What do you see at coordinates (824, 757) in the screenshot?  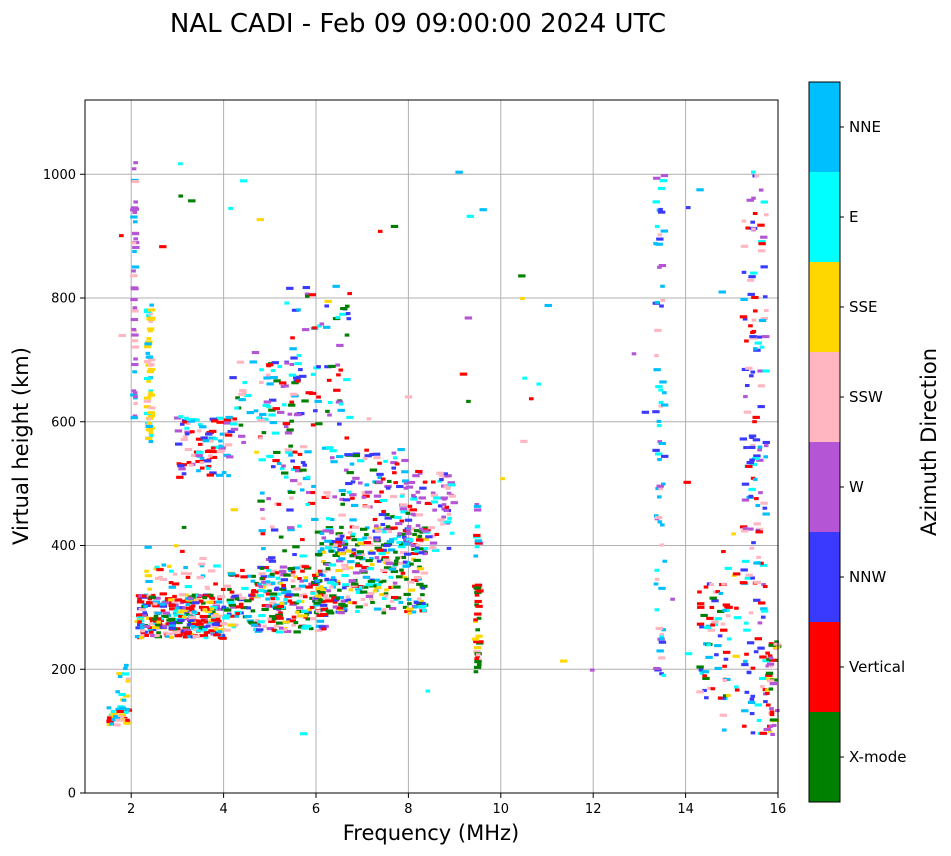 I see `colorbar-segment` at bounding box center [824, 757].